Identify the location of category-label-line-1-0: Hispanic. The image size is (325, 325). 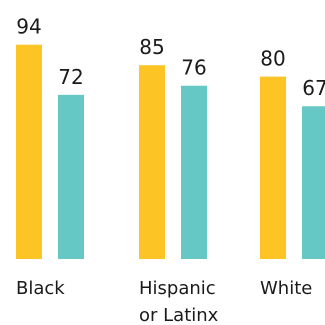
(177, 288).